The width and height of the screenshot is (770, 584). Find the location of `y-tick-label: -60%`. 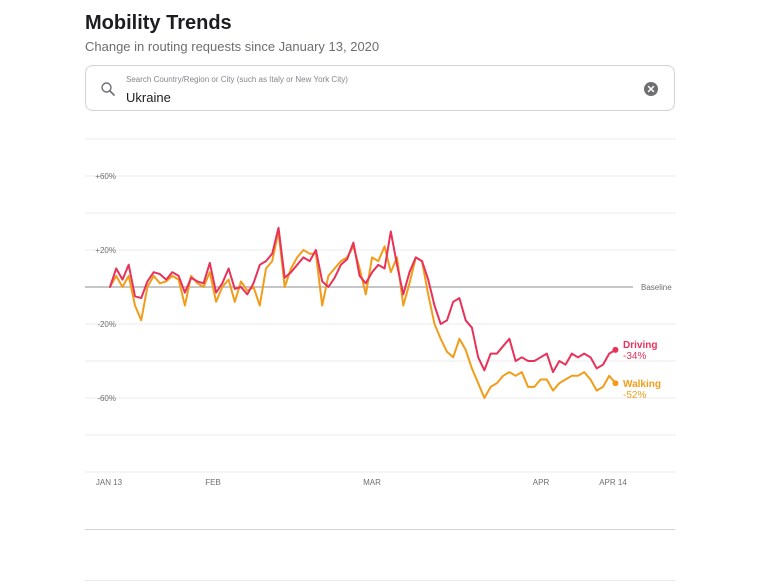

y-tick-label: -60% is located at coordinates (106, 398).